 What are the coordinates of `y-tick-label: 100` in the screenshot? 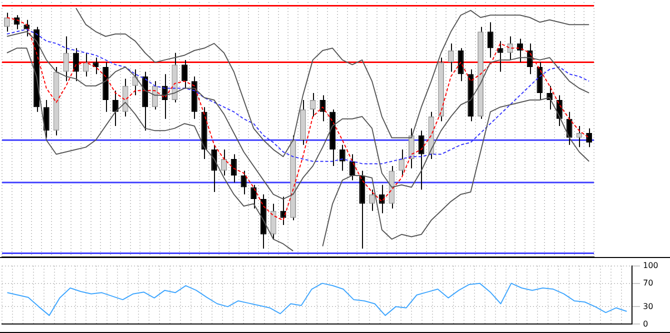 It's located at (650, 265).